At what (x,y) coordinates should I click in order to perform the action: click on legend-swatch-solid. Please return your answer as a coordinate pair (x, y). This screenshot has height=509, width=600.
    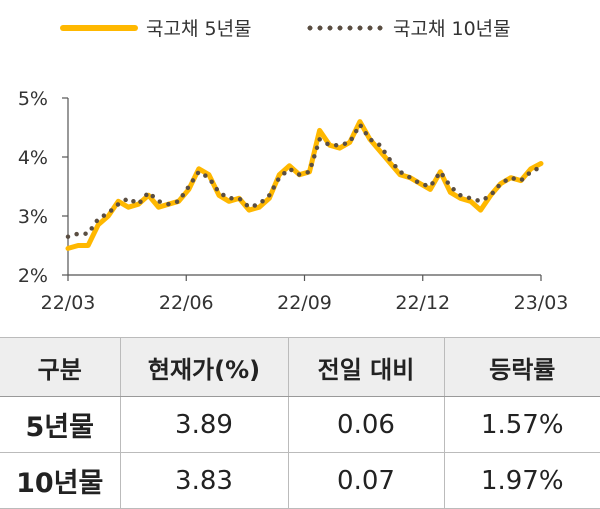
    Looking at the image, I should click on (99, 27).